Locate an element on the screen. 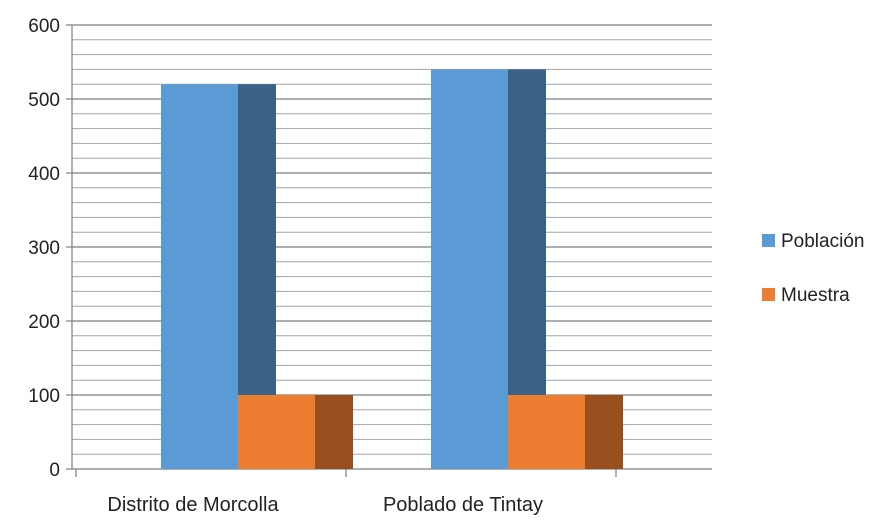  y-tick-label: 500 is located at coordinates (44, 100).